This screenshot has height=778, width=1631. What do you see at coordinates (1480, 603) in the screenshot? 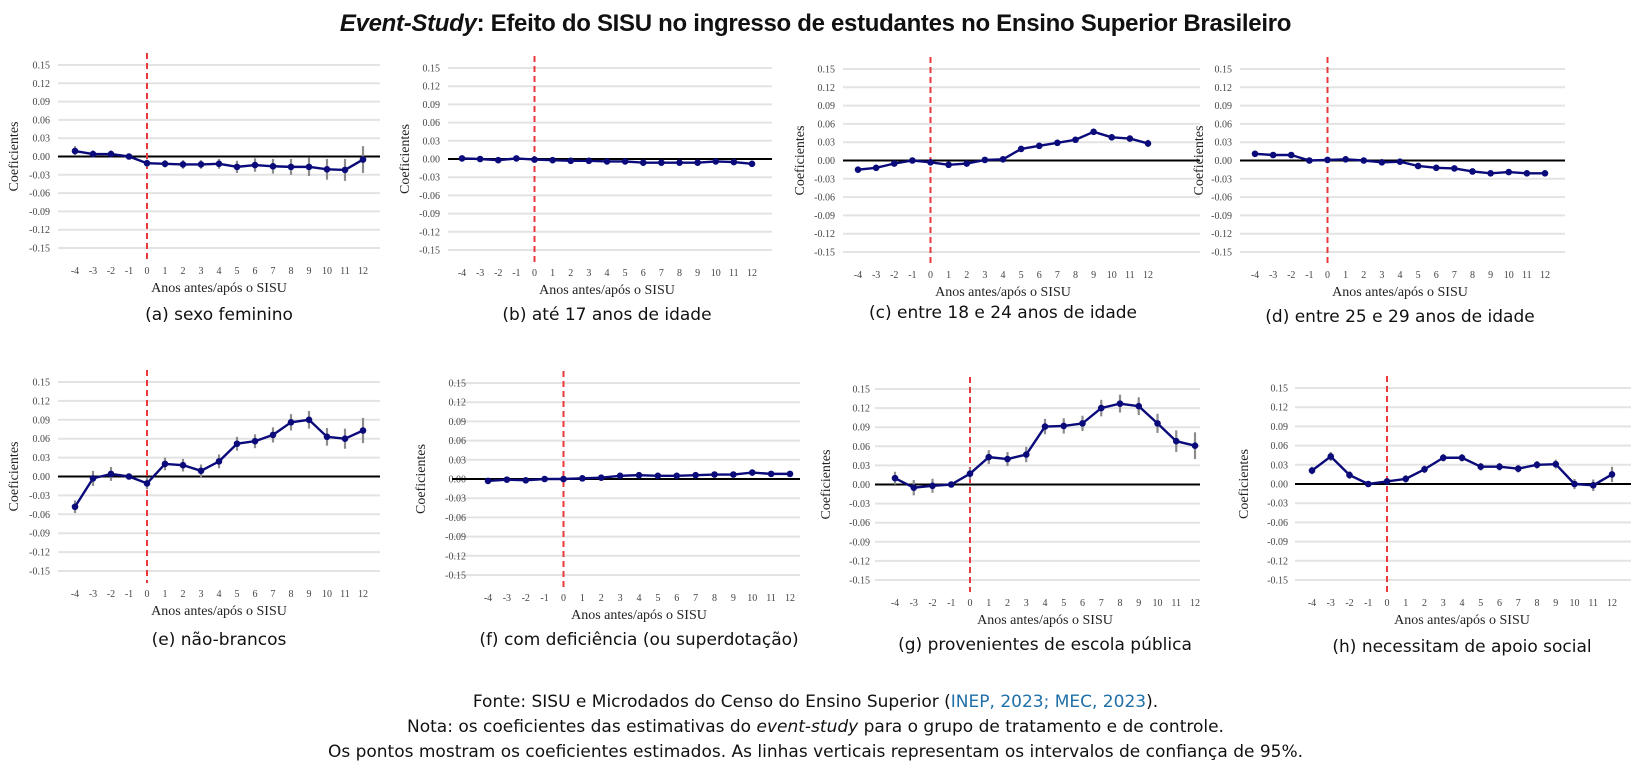
I see `x-tick-label: 5` at bounding box center [1480, 603].